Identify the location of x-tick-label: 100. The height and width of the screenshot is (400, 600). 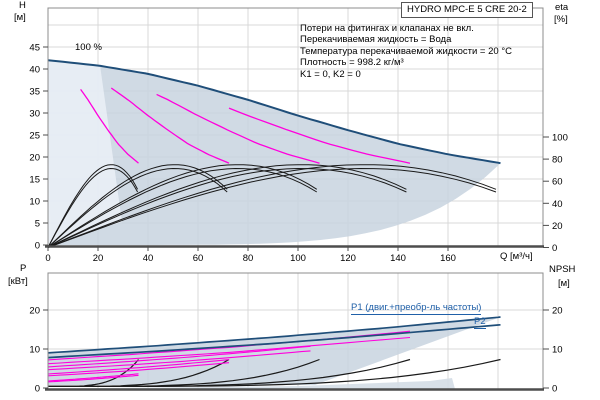
(298, 258).